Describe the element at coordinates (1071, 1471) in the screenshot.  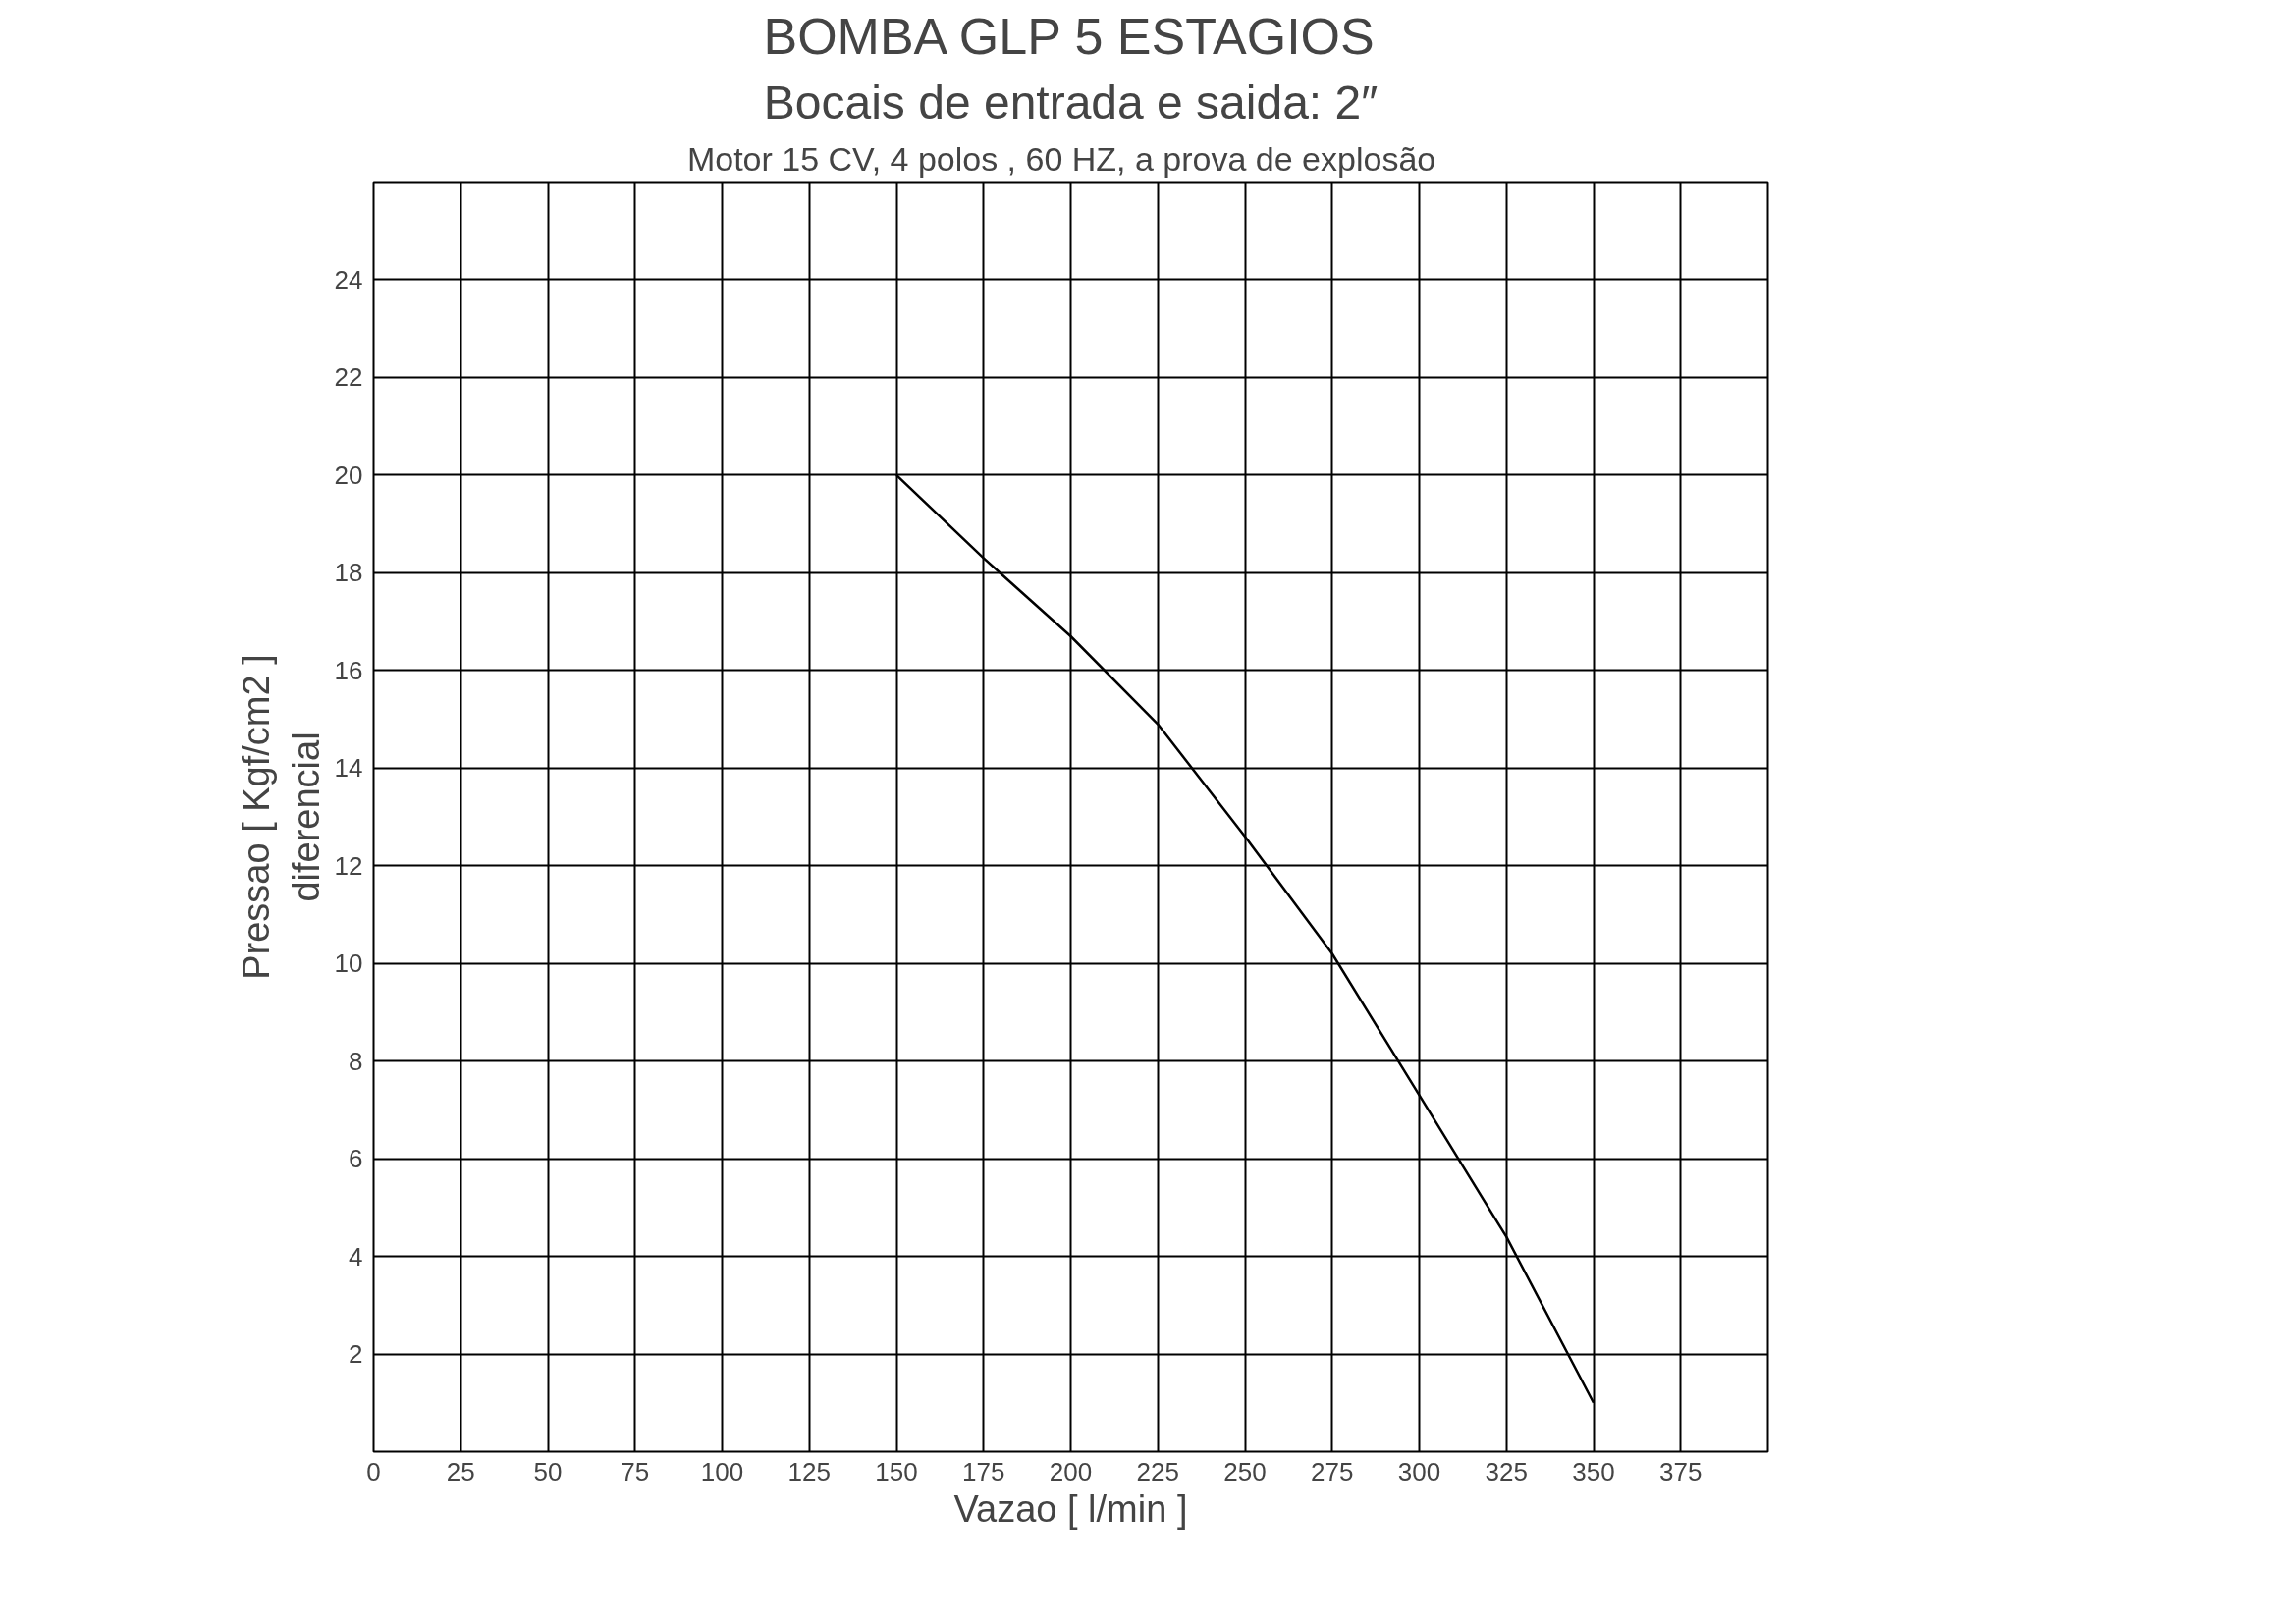
I see `x-tick-label: 200` at that location.